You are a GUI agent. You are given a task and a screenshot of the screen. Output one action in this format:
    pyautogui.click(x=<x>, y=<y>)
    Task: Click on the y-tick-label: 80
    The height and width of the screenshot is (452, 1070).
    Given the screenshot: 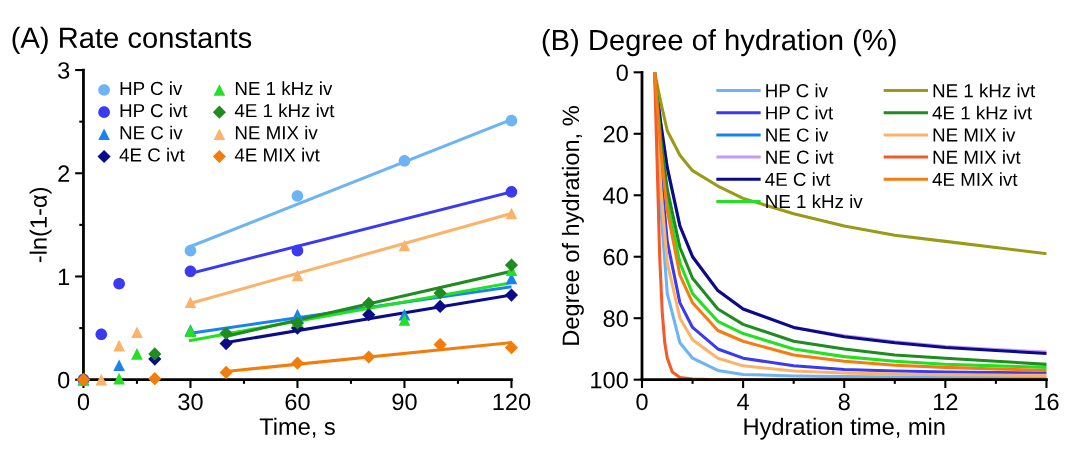 What is the action you would take?
    pyautogui.click(x=615, y=318)
    